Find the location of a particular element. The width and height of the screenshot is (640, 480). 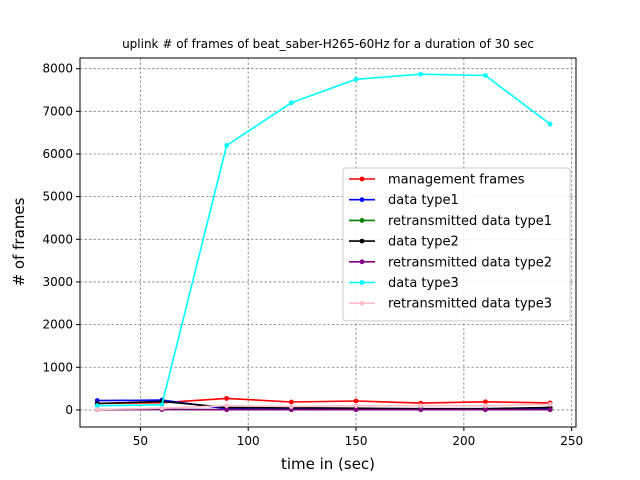

legend-item: data type3 is located at coordinates (404, 283).